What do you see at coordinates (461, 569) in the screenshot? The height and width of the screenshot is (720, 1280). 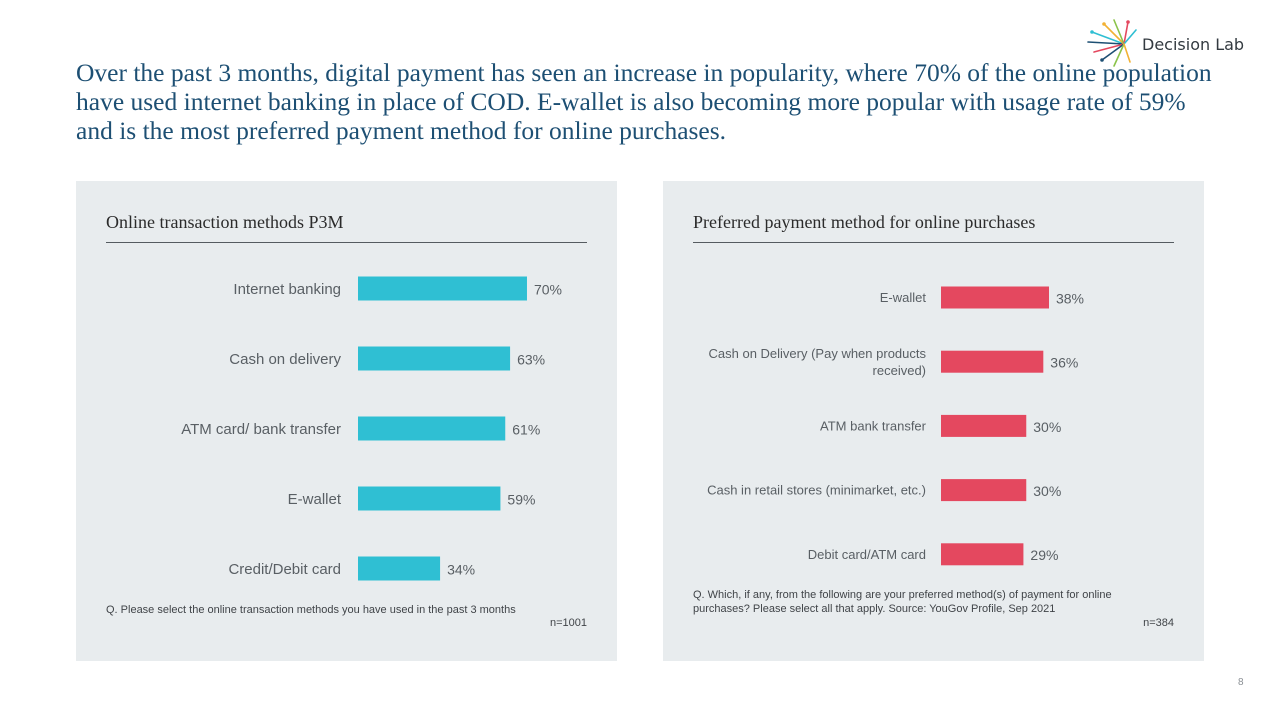 I see `value-label: 34%` at bounding box center [461, 569].